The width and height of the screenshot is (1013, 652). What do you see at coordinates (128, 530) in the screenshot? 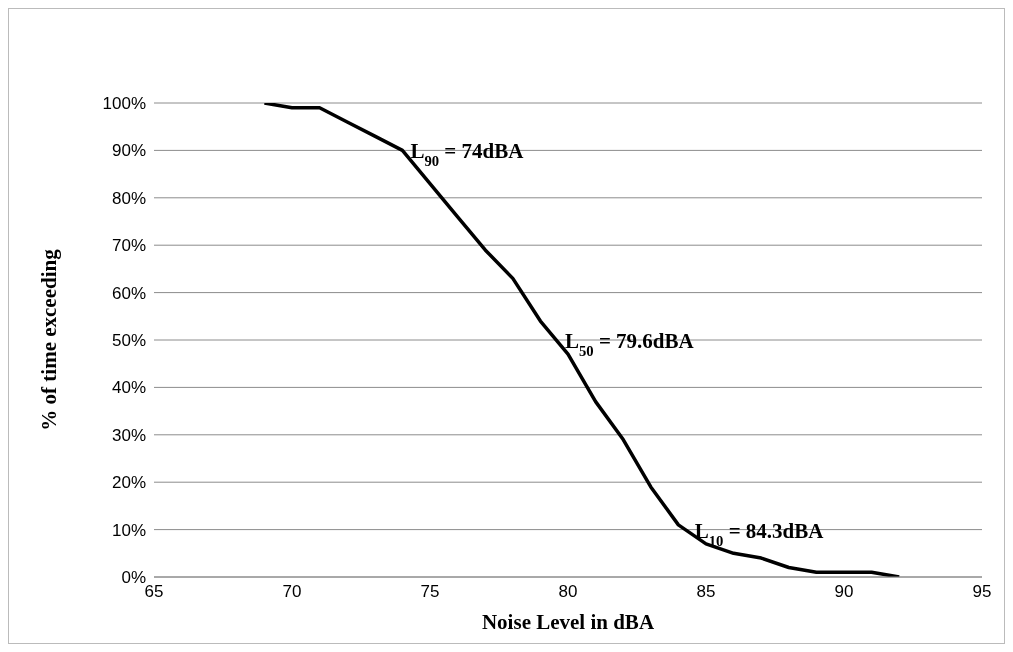
I see `y-tick-label: 10%` at bounding box center [128, 530].